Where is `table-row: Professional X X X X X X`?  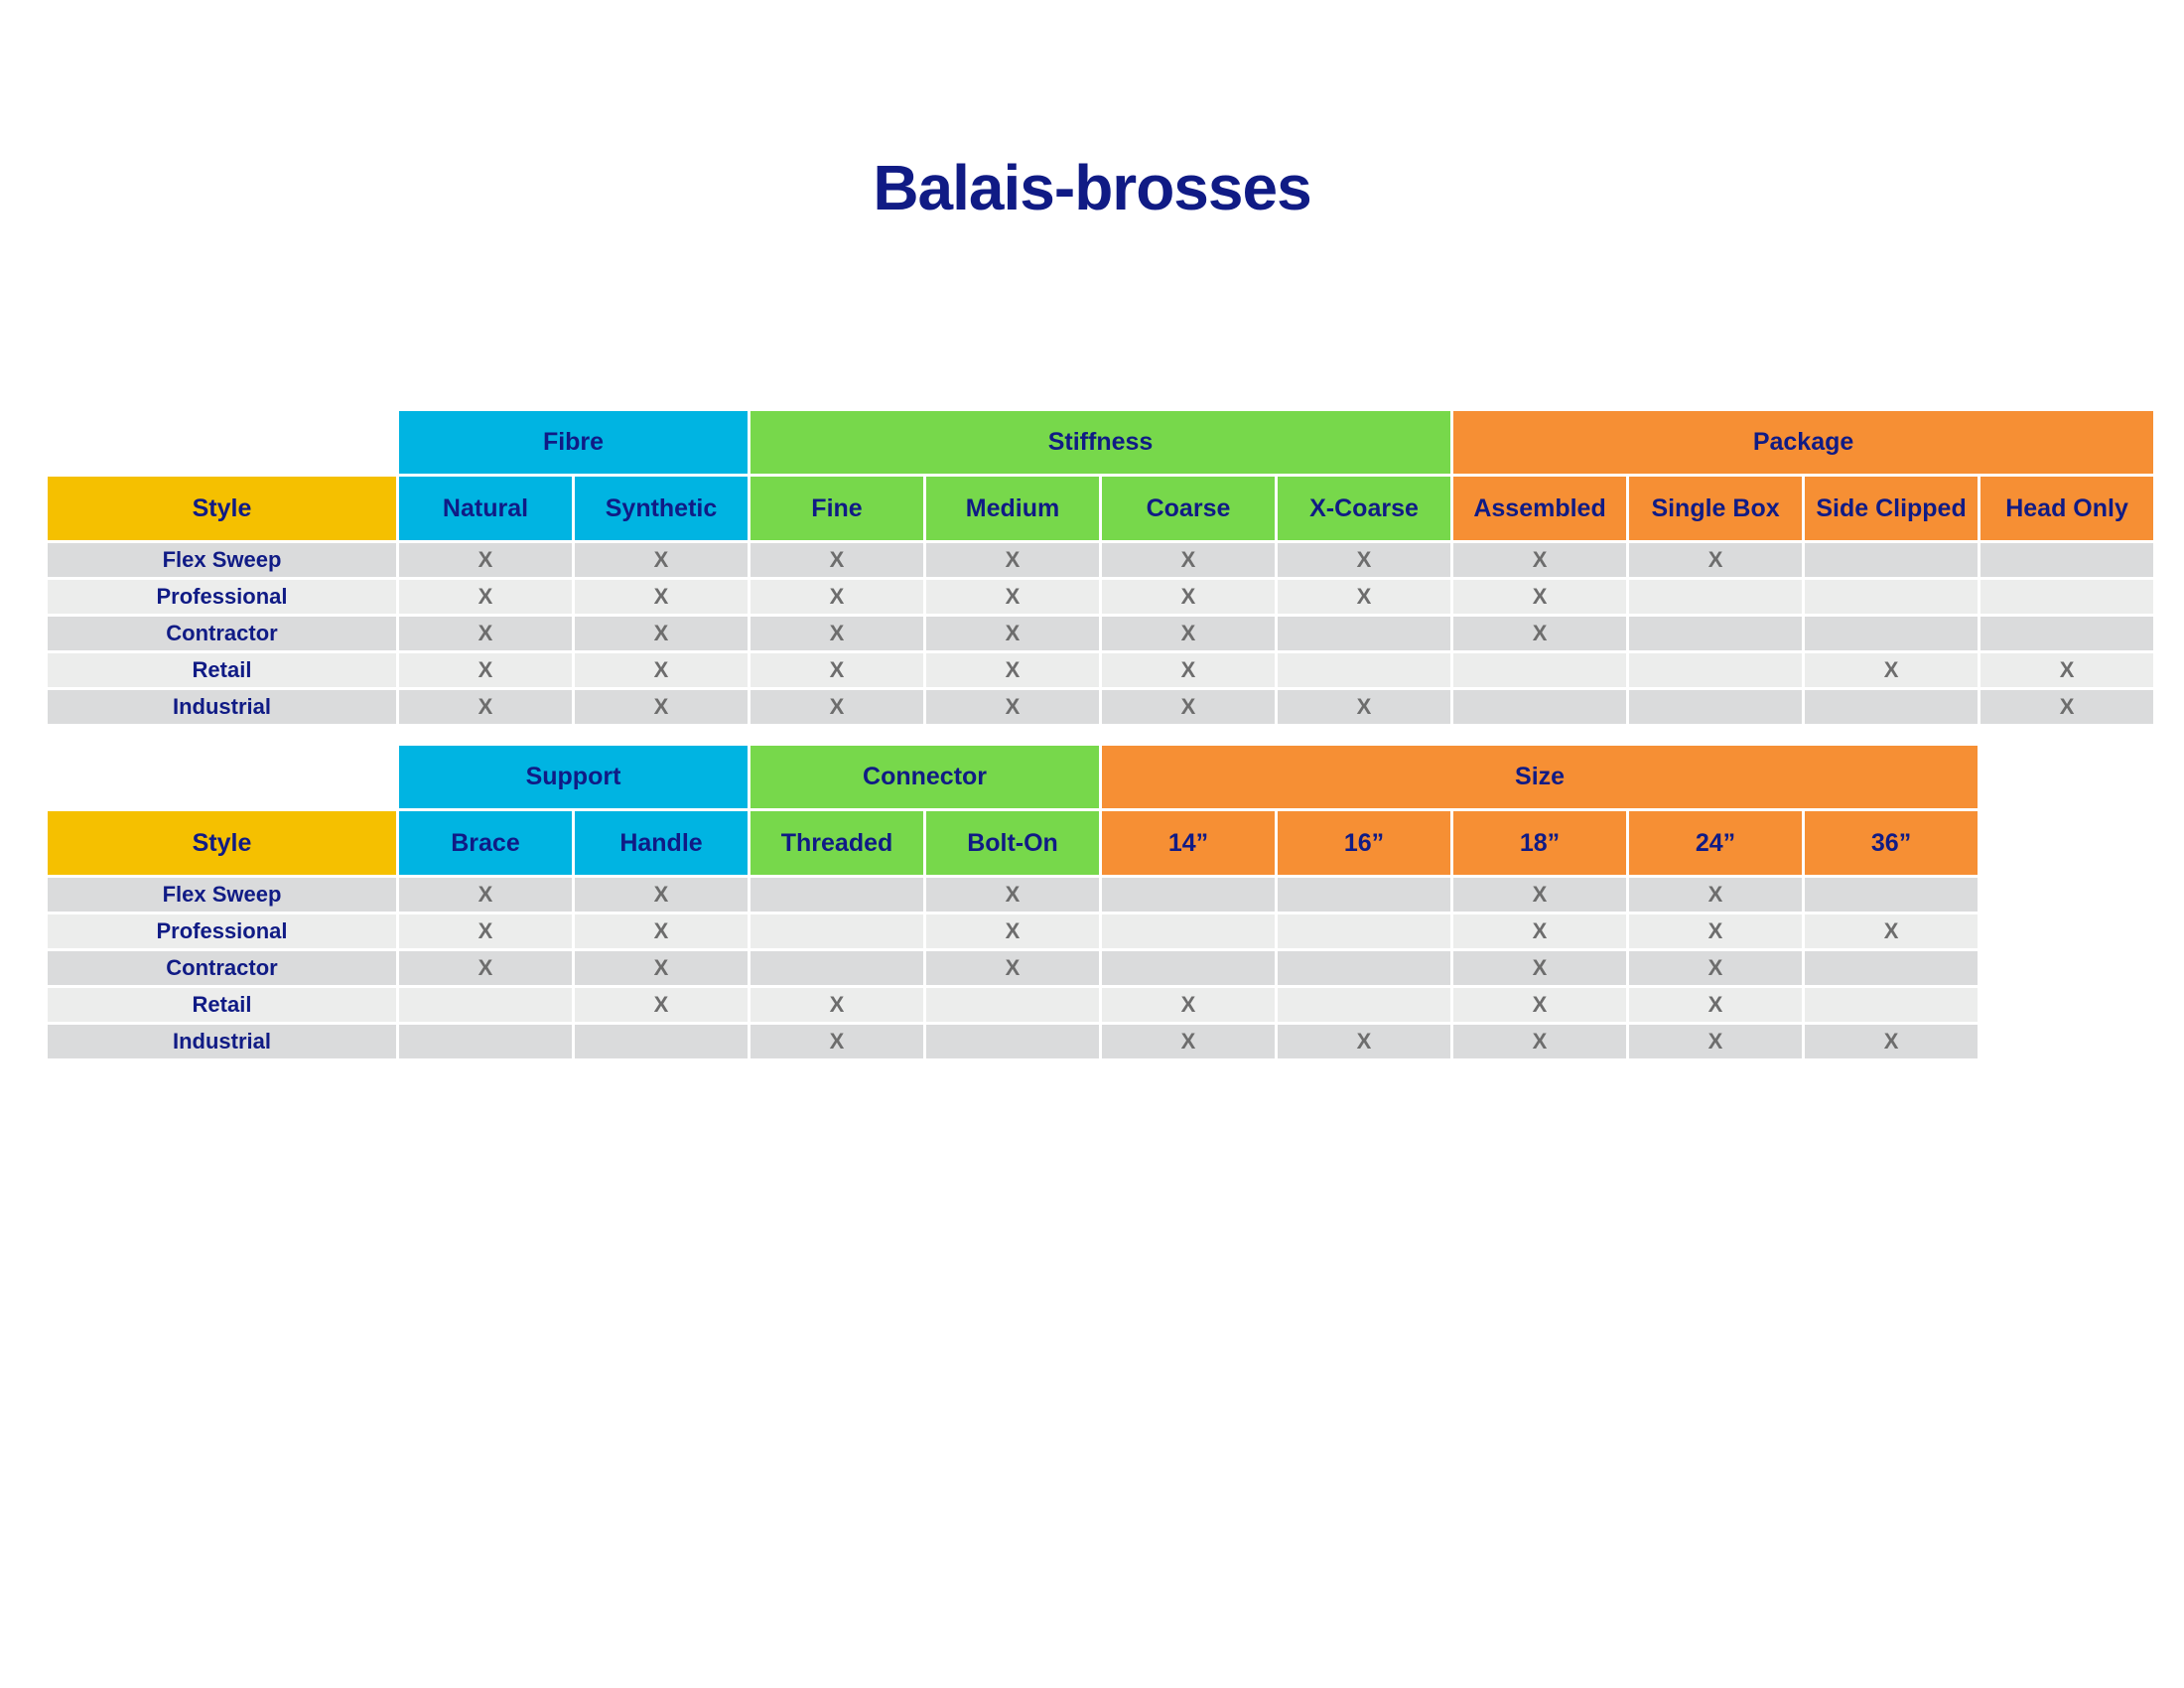
table-row: Professional X X X X X X is located at coordinates (1013, 931).